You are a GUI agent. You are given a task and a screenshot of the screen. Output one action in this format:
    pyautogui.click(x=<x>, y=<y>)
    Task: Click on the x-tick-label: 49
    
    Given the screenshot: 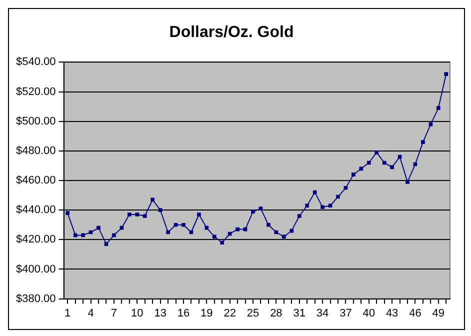 What is the action you would take?
    pyautogui.click(x=438, y=313)
    